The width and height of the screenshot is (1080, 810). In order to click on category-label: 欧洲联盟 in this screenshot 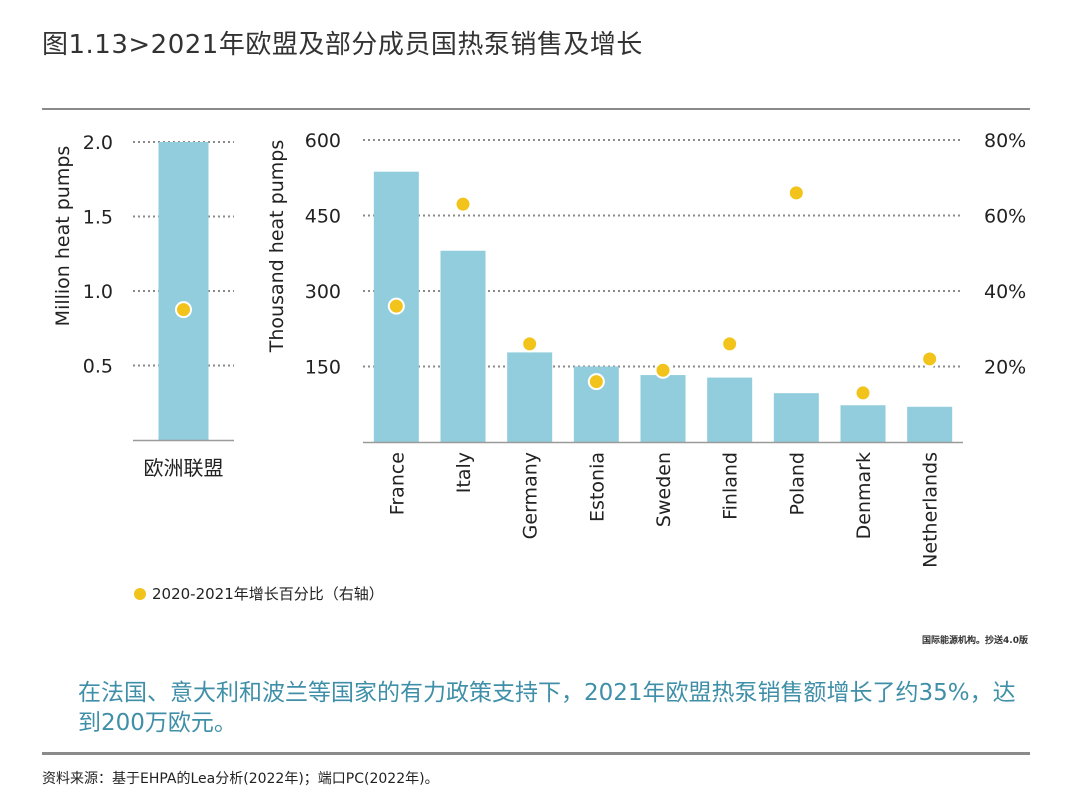, I will do `click(184, 468)`.